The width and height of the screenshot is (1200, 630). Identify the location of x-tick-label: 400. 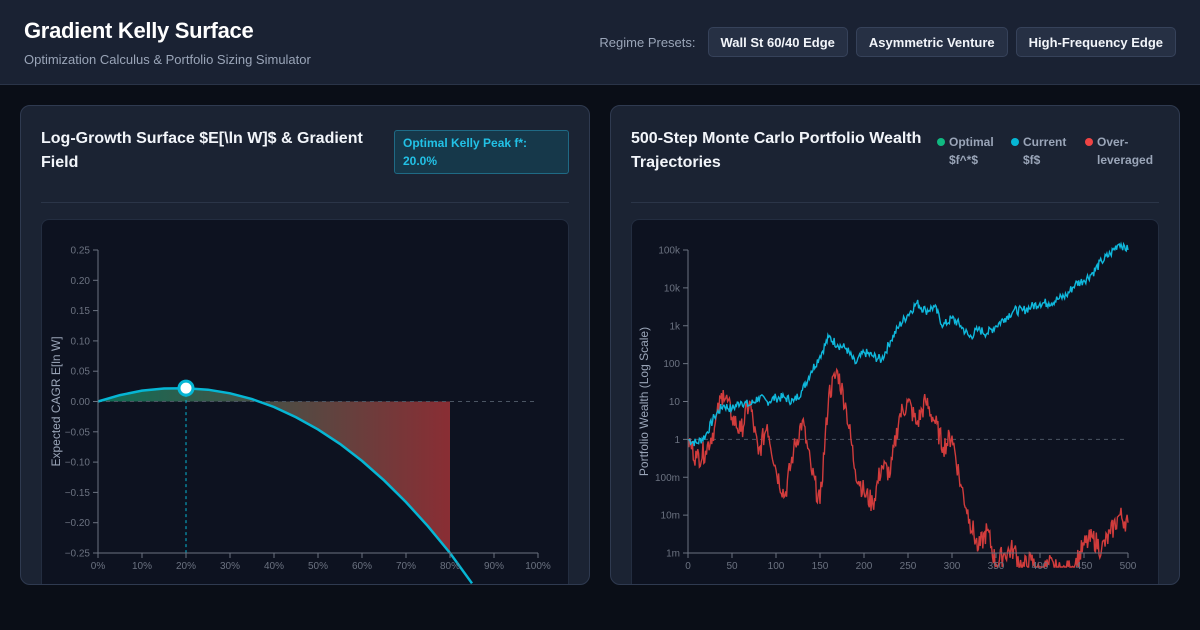
(1040, 566).